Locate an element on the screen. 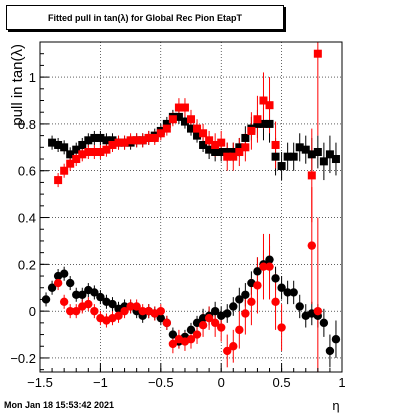 The width and height of the screenshot is (400, 414). x-tick-label: −1 is located at coordinates (100, 382).